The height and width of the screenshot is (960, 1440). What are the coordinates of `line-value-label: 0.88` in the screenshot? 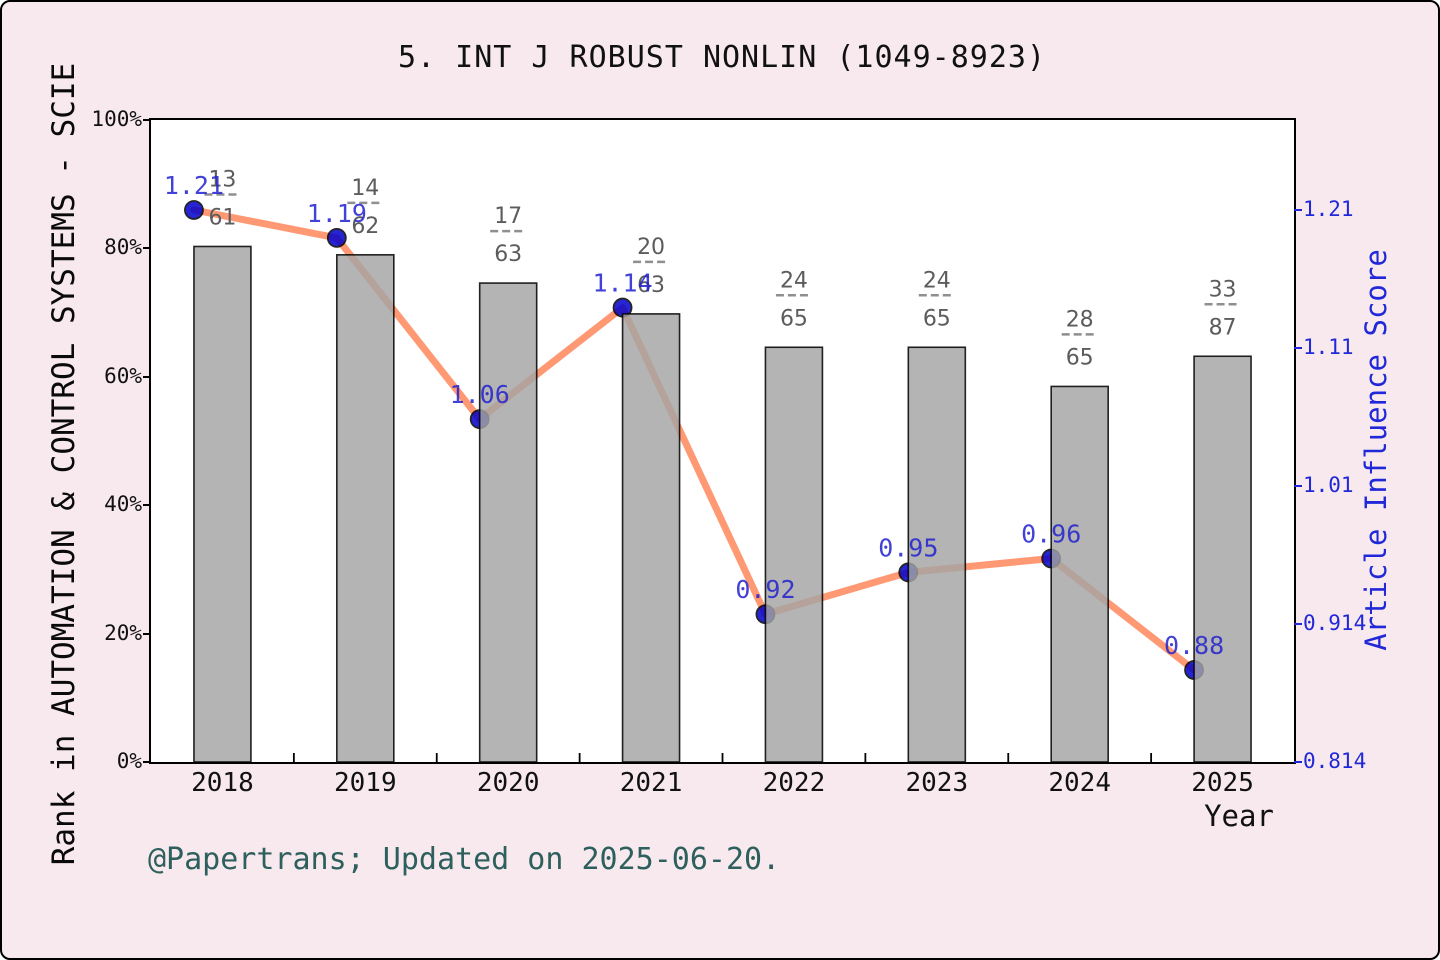 It's located at (1194, 645).